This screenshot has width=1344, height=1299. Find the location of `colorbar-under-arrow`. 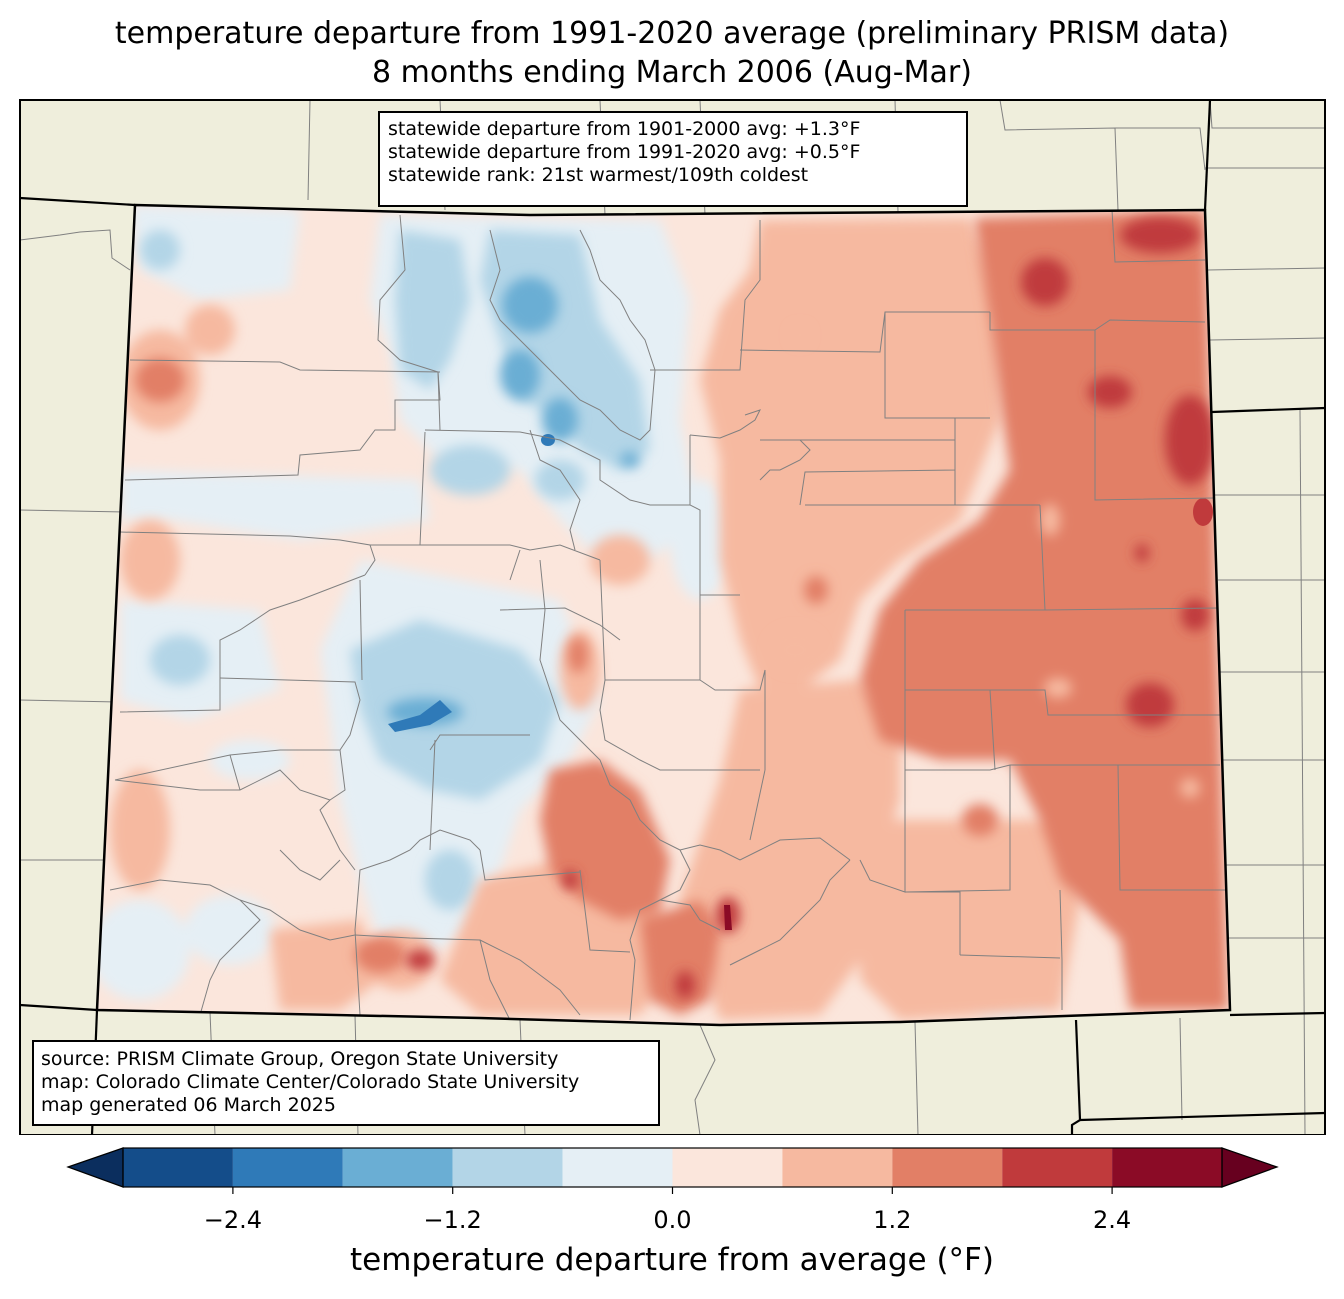

colorbar-under-arrow is located at coordinates (95, 1167).